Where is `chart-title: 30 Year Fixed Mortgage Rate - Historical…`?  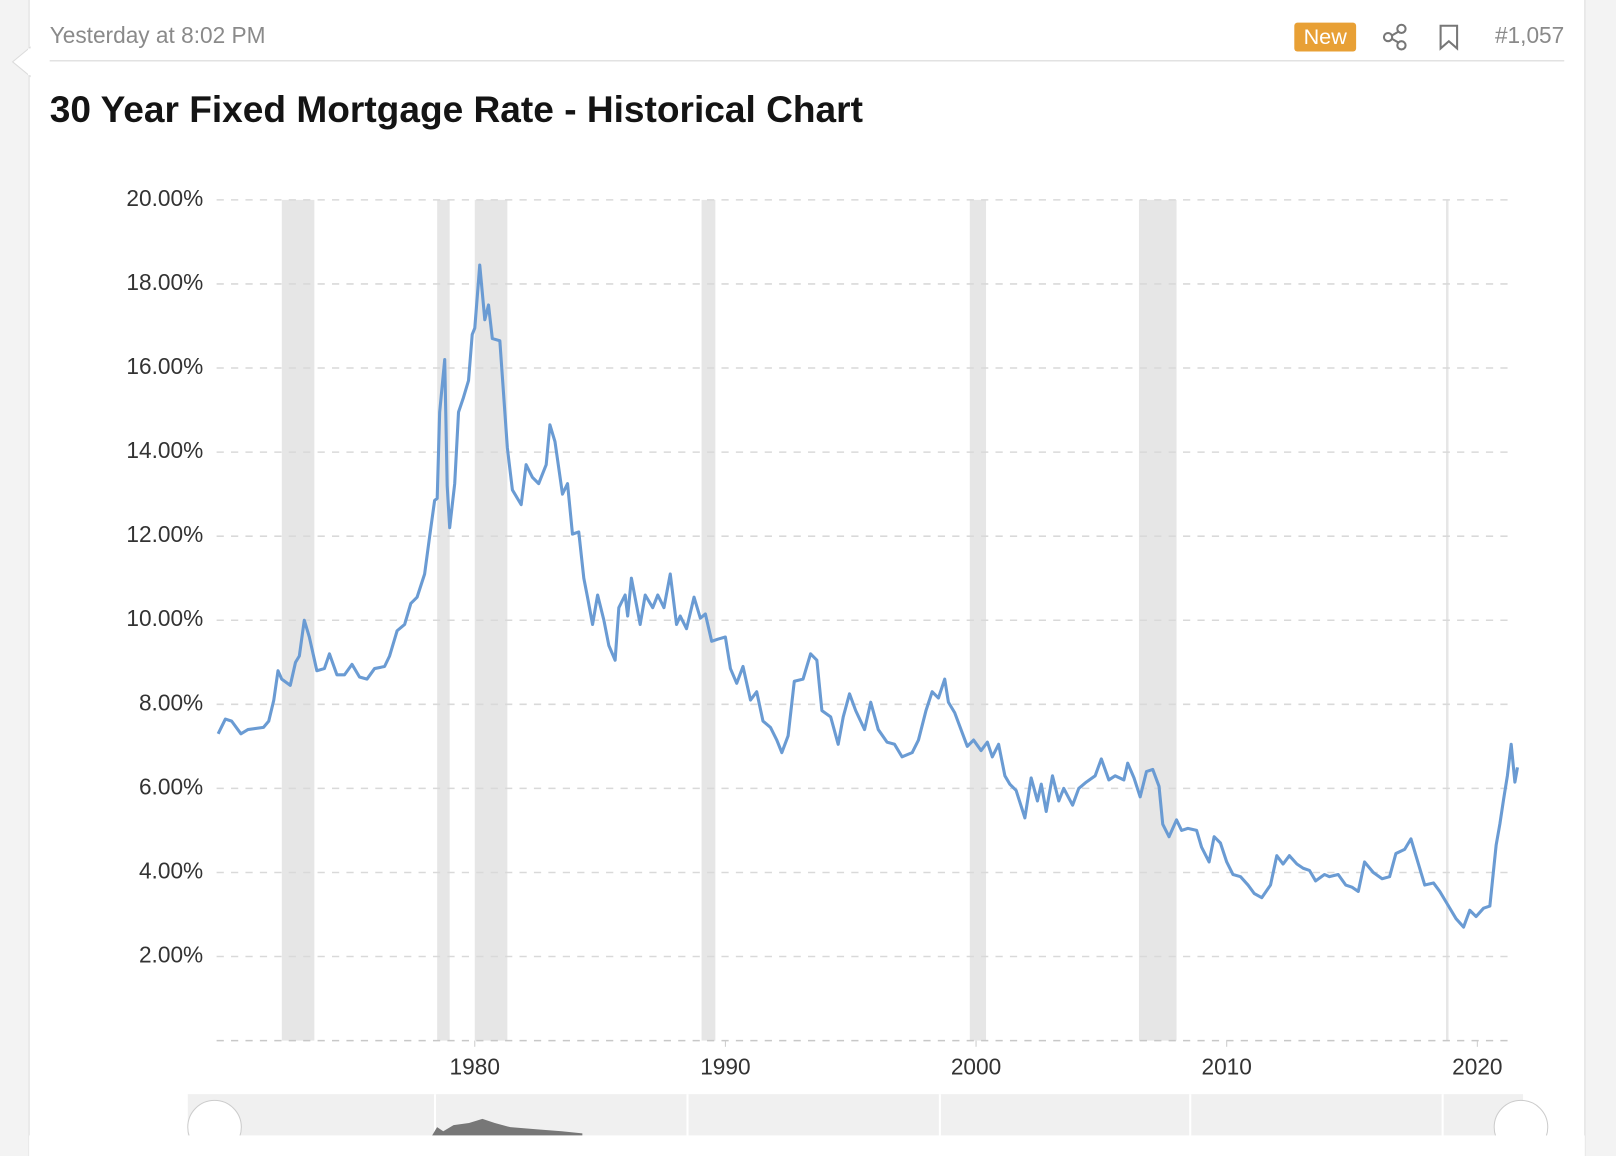
chart-title: 30 Year Fixed Mortgage Rate - Historical… is located at coordinates (456, 109).